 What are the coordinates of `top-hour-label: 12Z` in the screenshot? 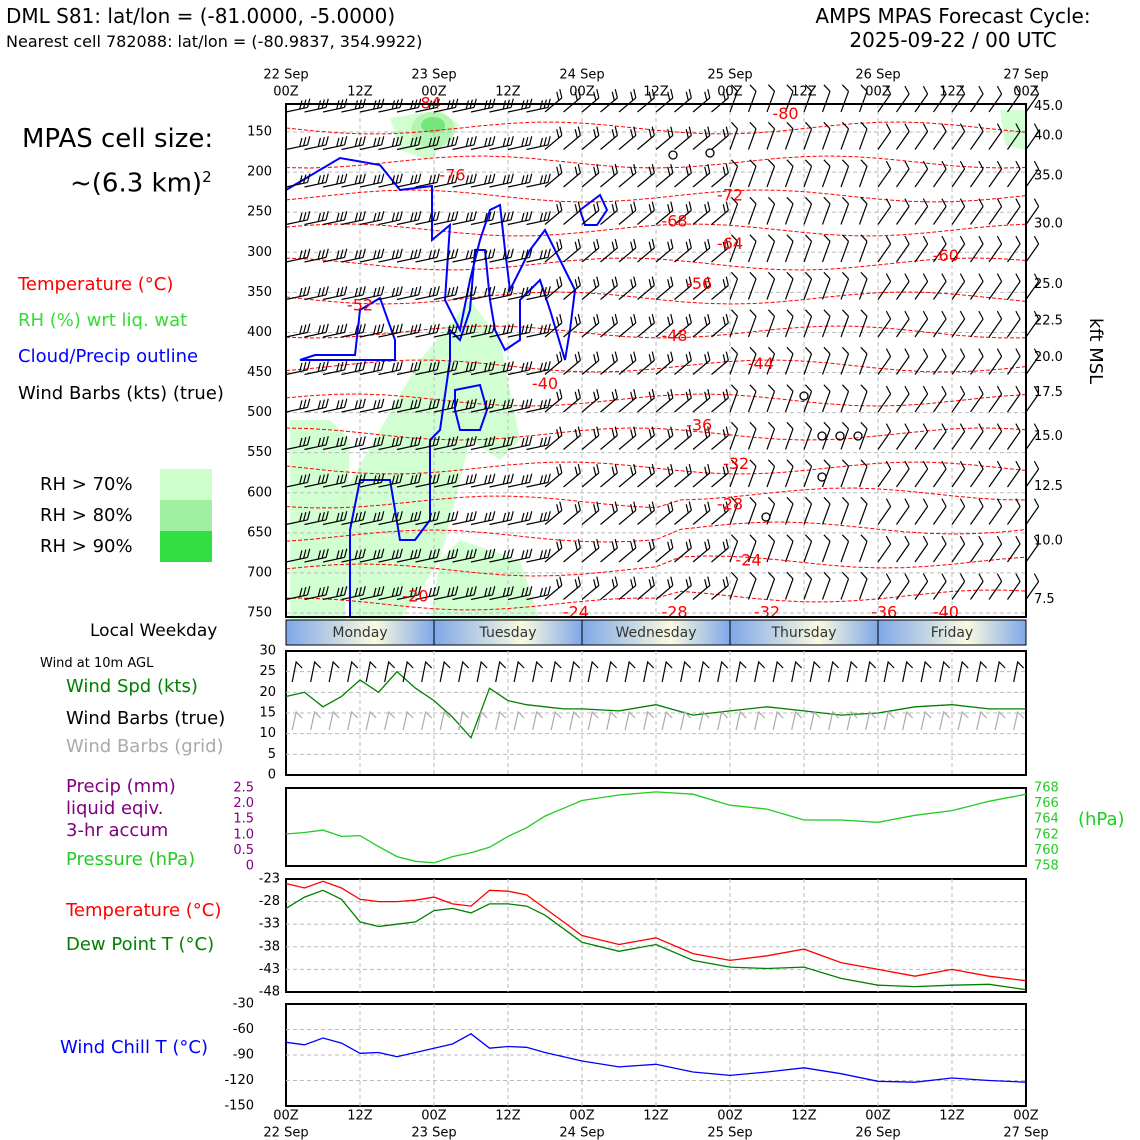 It's located at (804, 92).